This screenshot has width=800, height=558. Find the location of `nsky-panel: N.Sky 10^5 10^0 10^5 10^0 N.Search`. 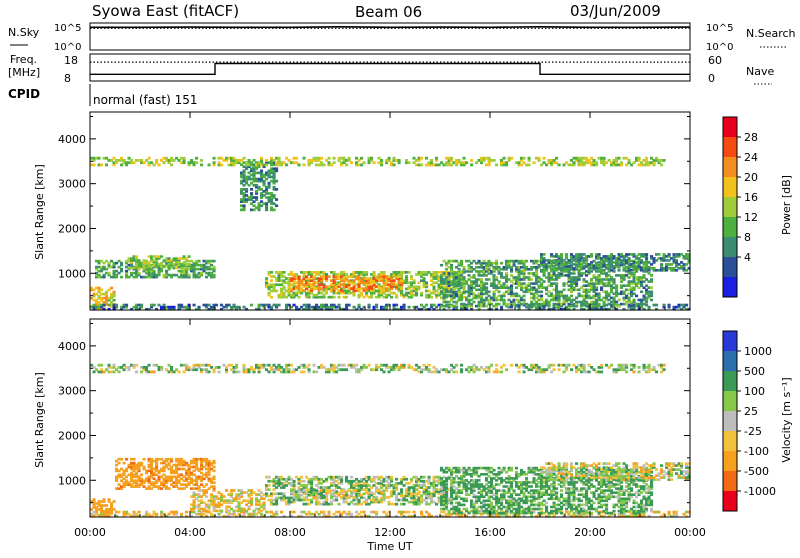

nsky-panel: N.Sky 10^5 10^0 10^5 10^0 N.Search is located at coordinates (402, 38).